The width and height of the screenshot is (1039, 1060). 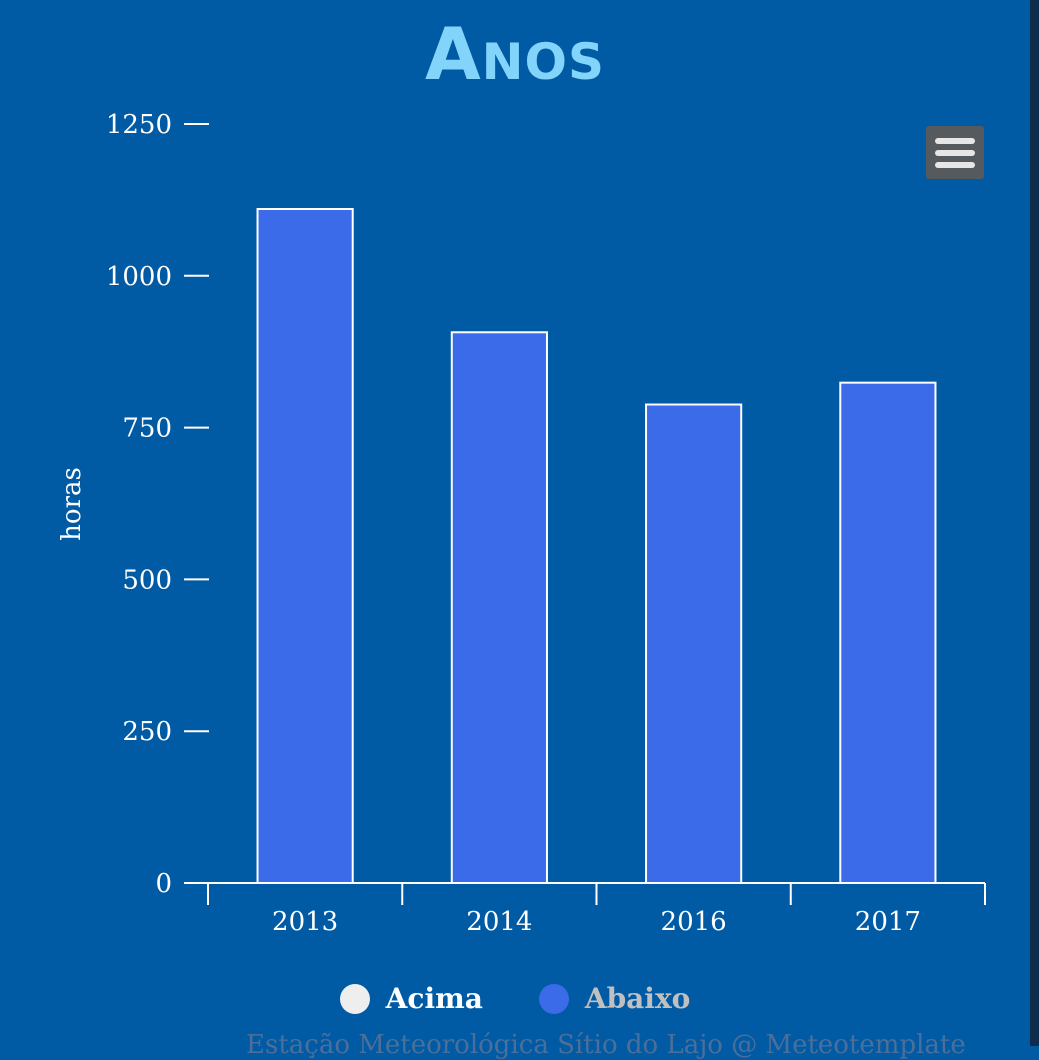 I want to click on legend-item-abaixo: Abaixo, so click(x=614, y=998).